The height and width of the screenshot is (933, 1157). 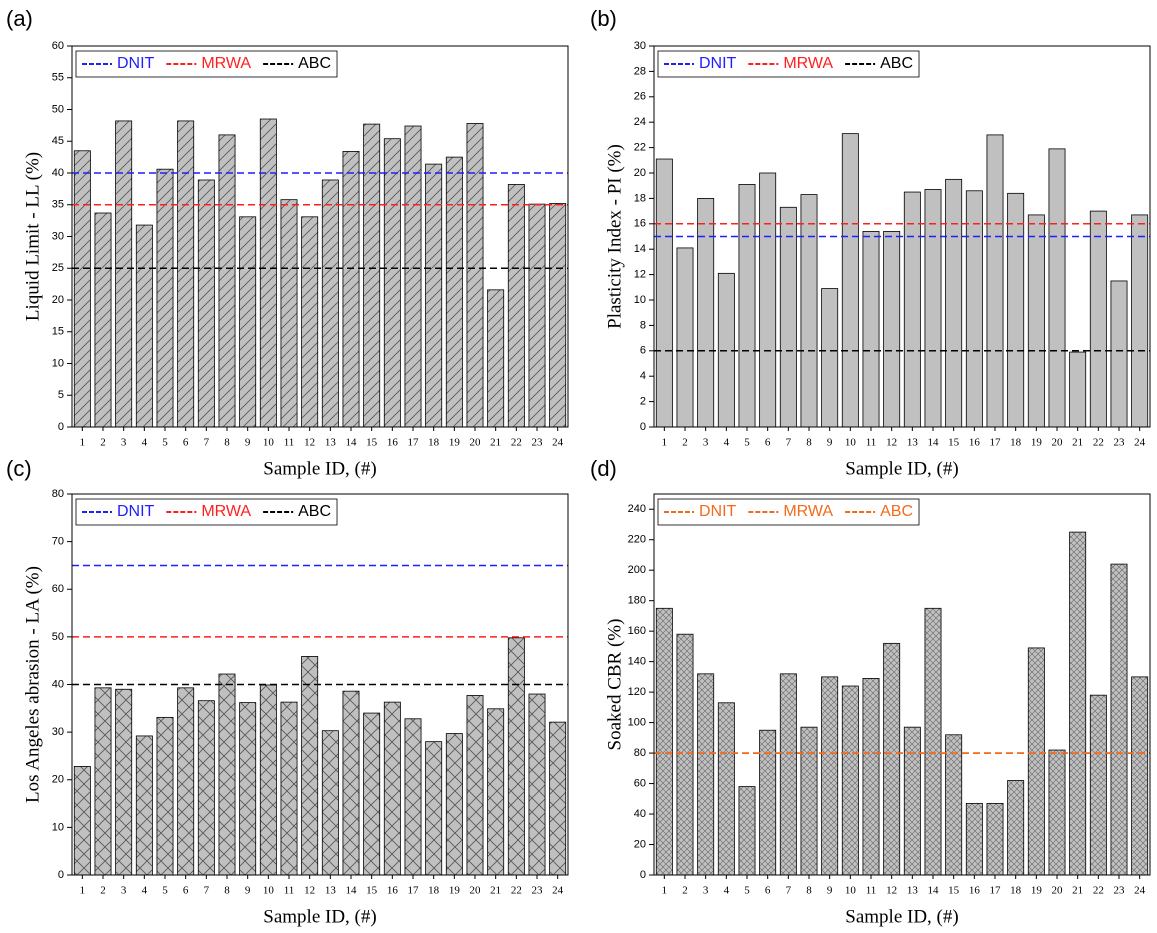 I want to click on x-tick-label: 6, so click(x=768, y=443).